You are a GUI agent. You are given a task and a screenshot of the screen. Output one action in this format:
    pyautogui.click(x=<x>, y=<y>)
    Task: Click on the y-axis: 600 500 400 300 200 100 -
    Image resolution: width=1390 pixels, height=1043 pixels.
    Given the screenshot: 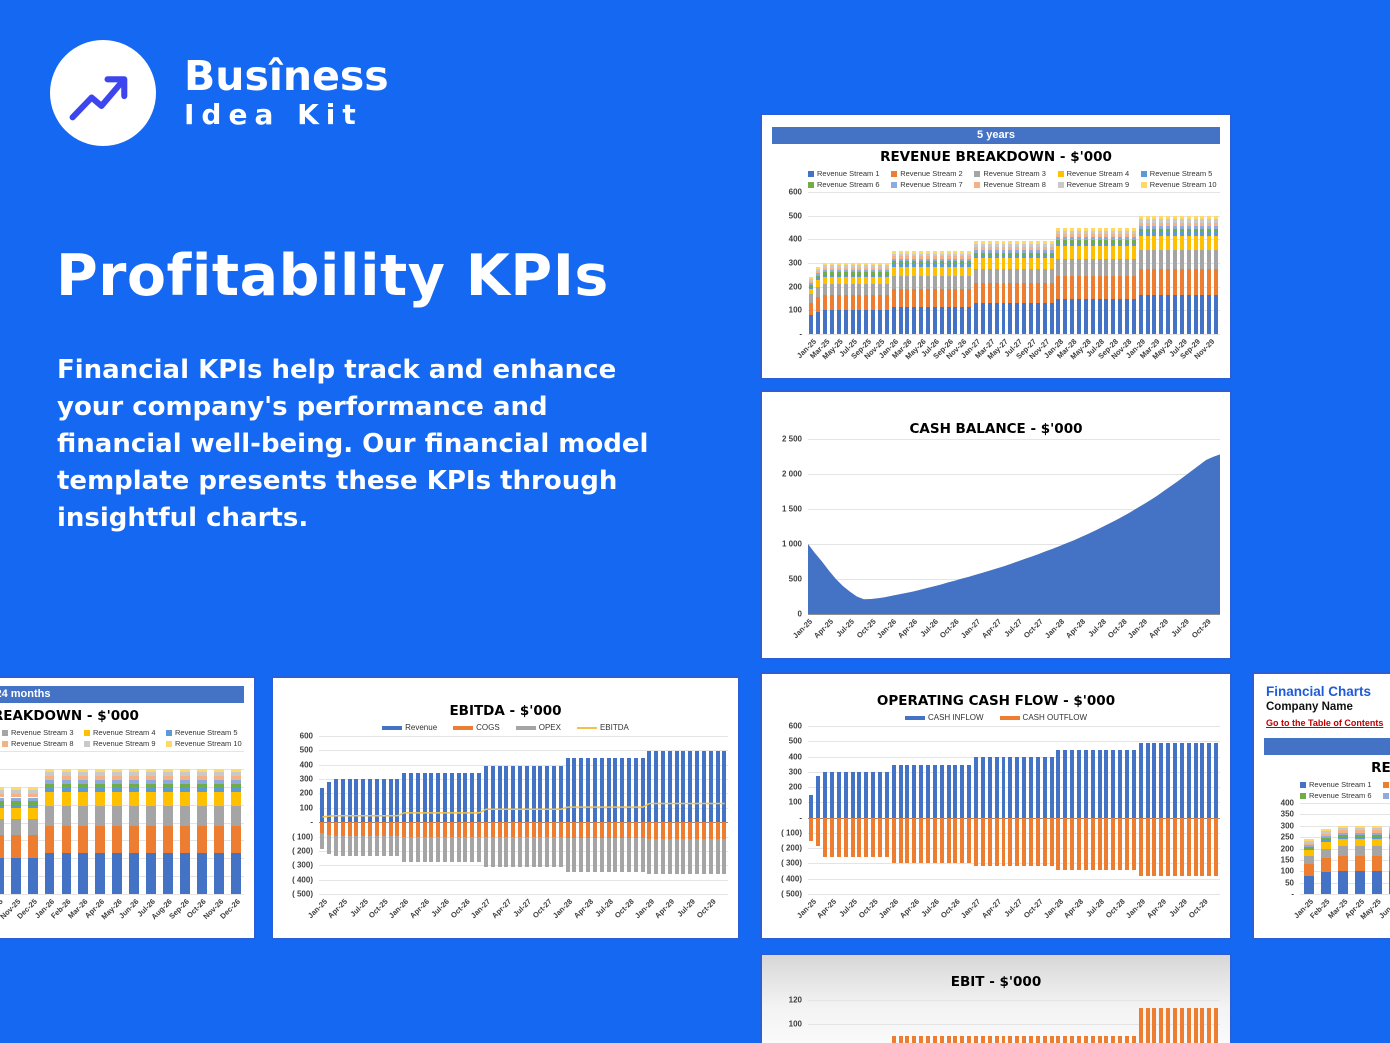 What is the action you would take?
    pyautogui.click(x=790, y=263)
    